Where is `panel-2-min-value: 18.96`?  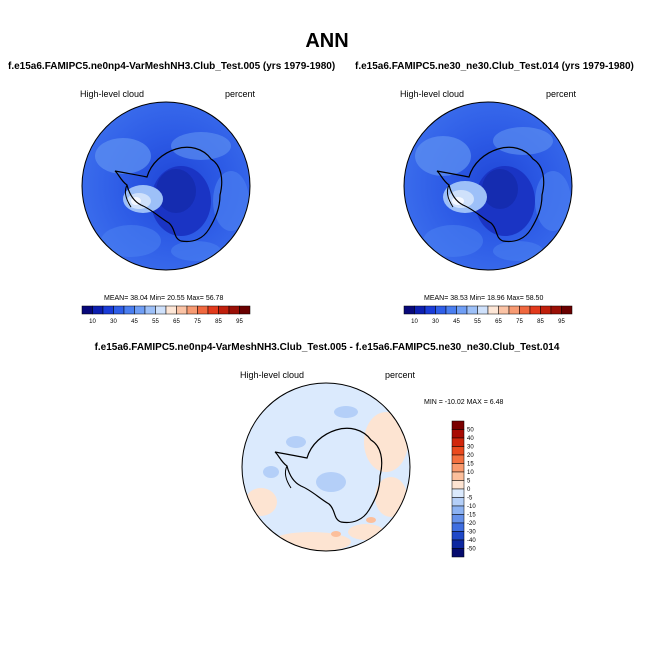
panel-2-min-value: 18.96 is located at coordinates (496, 298).